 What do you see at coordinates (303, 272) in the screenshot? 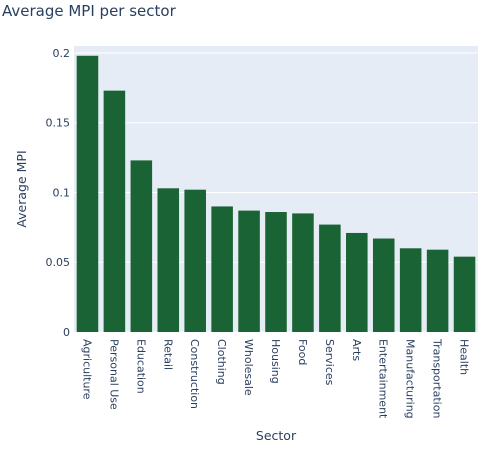
I see `bar-food` at bounding box center [303, 272].